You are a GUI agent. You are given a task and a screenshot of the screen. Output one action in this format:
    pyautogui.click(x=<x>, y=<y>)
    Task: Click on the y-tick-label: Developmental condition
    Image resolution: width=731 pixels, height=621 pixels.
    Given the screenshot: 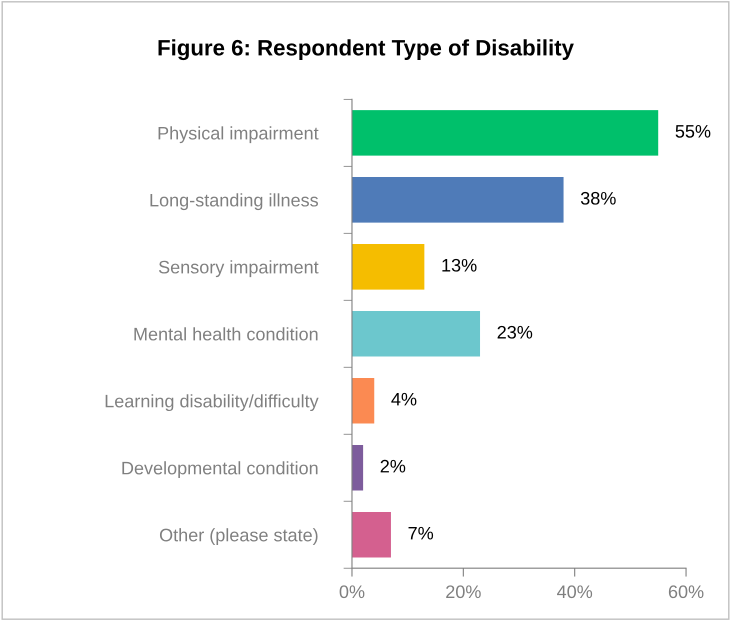 What is the action you would take?
    pyautogui.click(x=220, y=469)
    